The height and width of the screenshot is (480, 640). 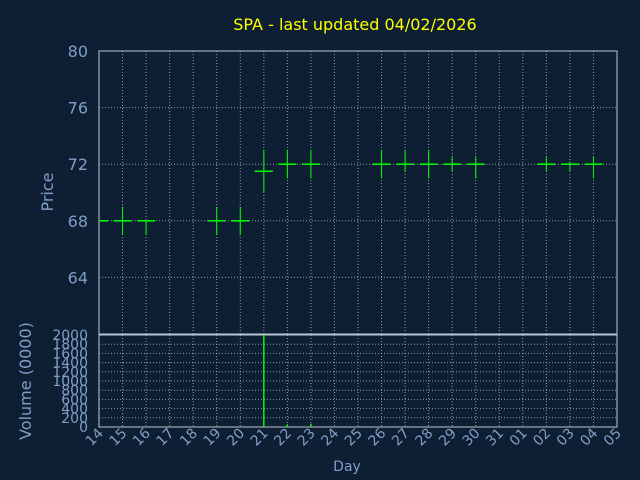 What do you see at coordinates (70, 364) in the screenshot?
I see `volume-tick-label: 1400` at bounding box center [70, 364].